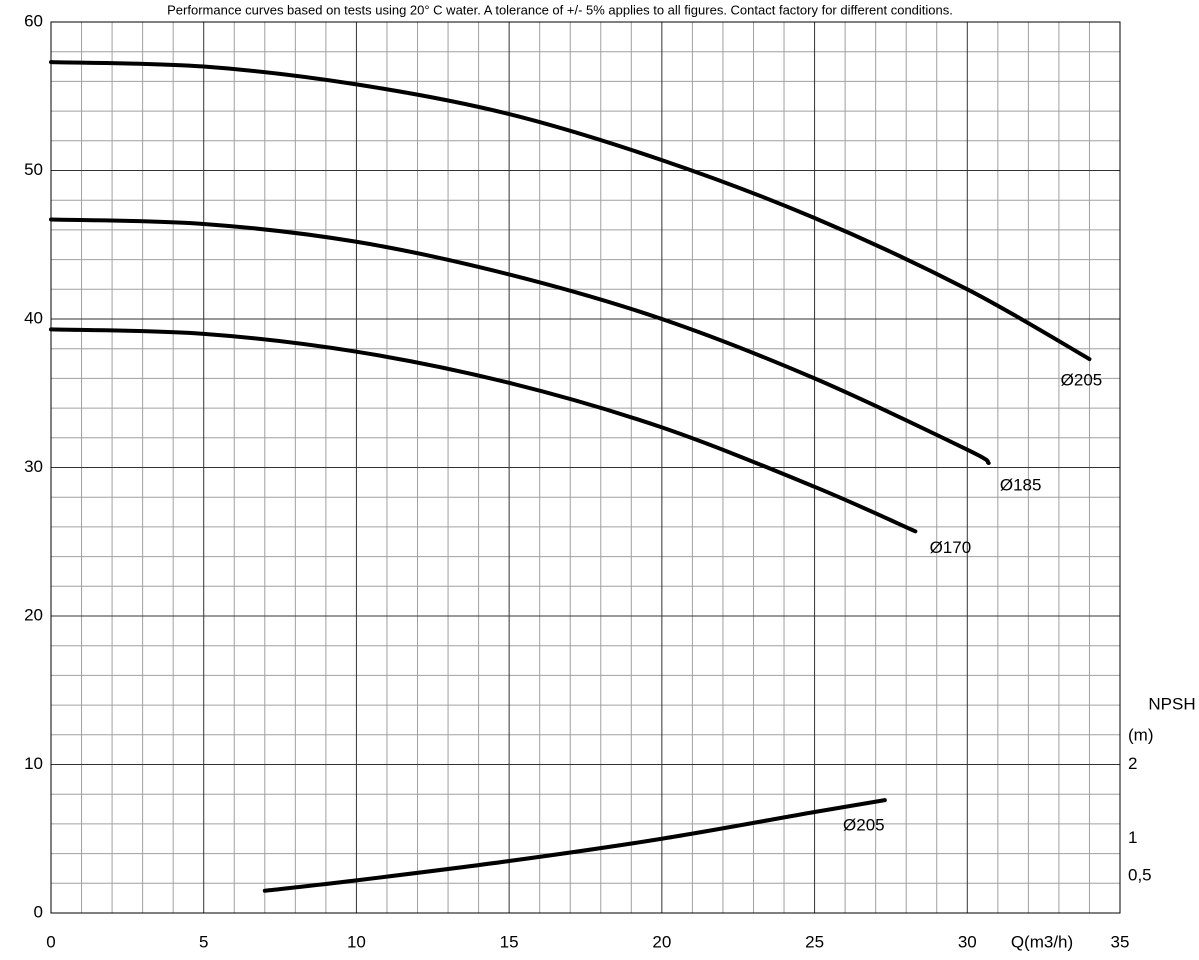  What do you see at coordinates (1140, 734) in the screenshot?
I see `y2-axis-label: (m)` at bounding box center [1140, 734].